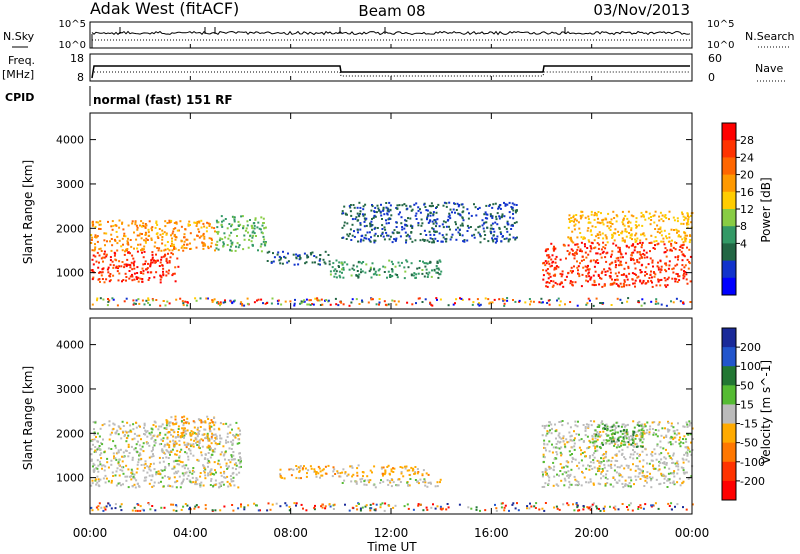 The height and width of the screenshot is (554, 800). Describe the element at coordinates (90, 533) in the screenshot. I see `x-tick-label: 00:00` at that location.